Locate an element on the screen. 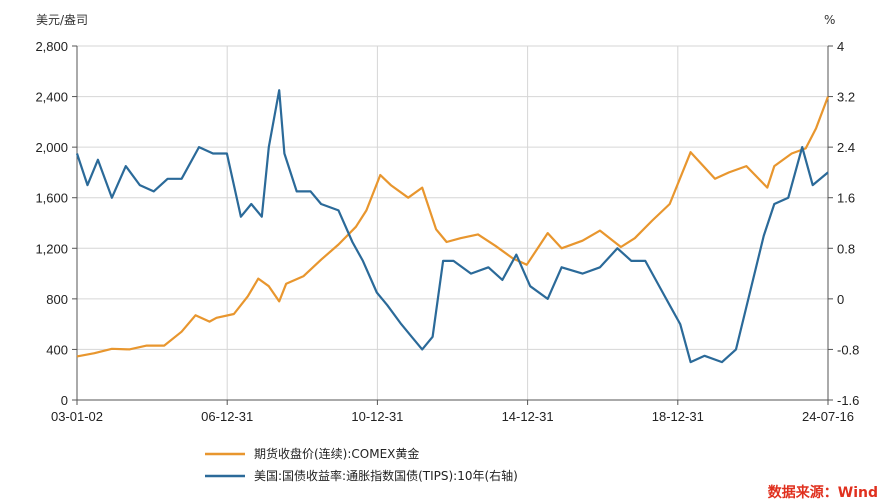  right-tick-label: 0.8 is located at coordinates (846, 248).